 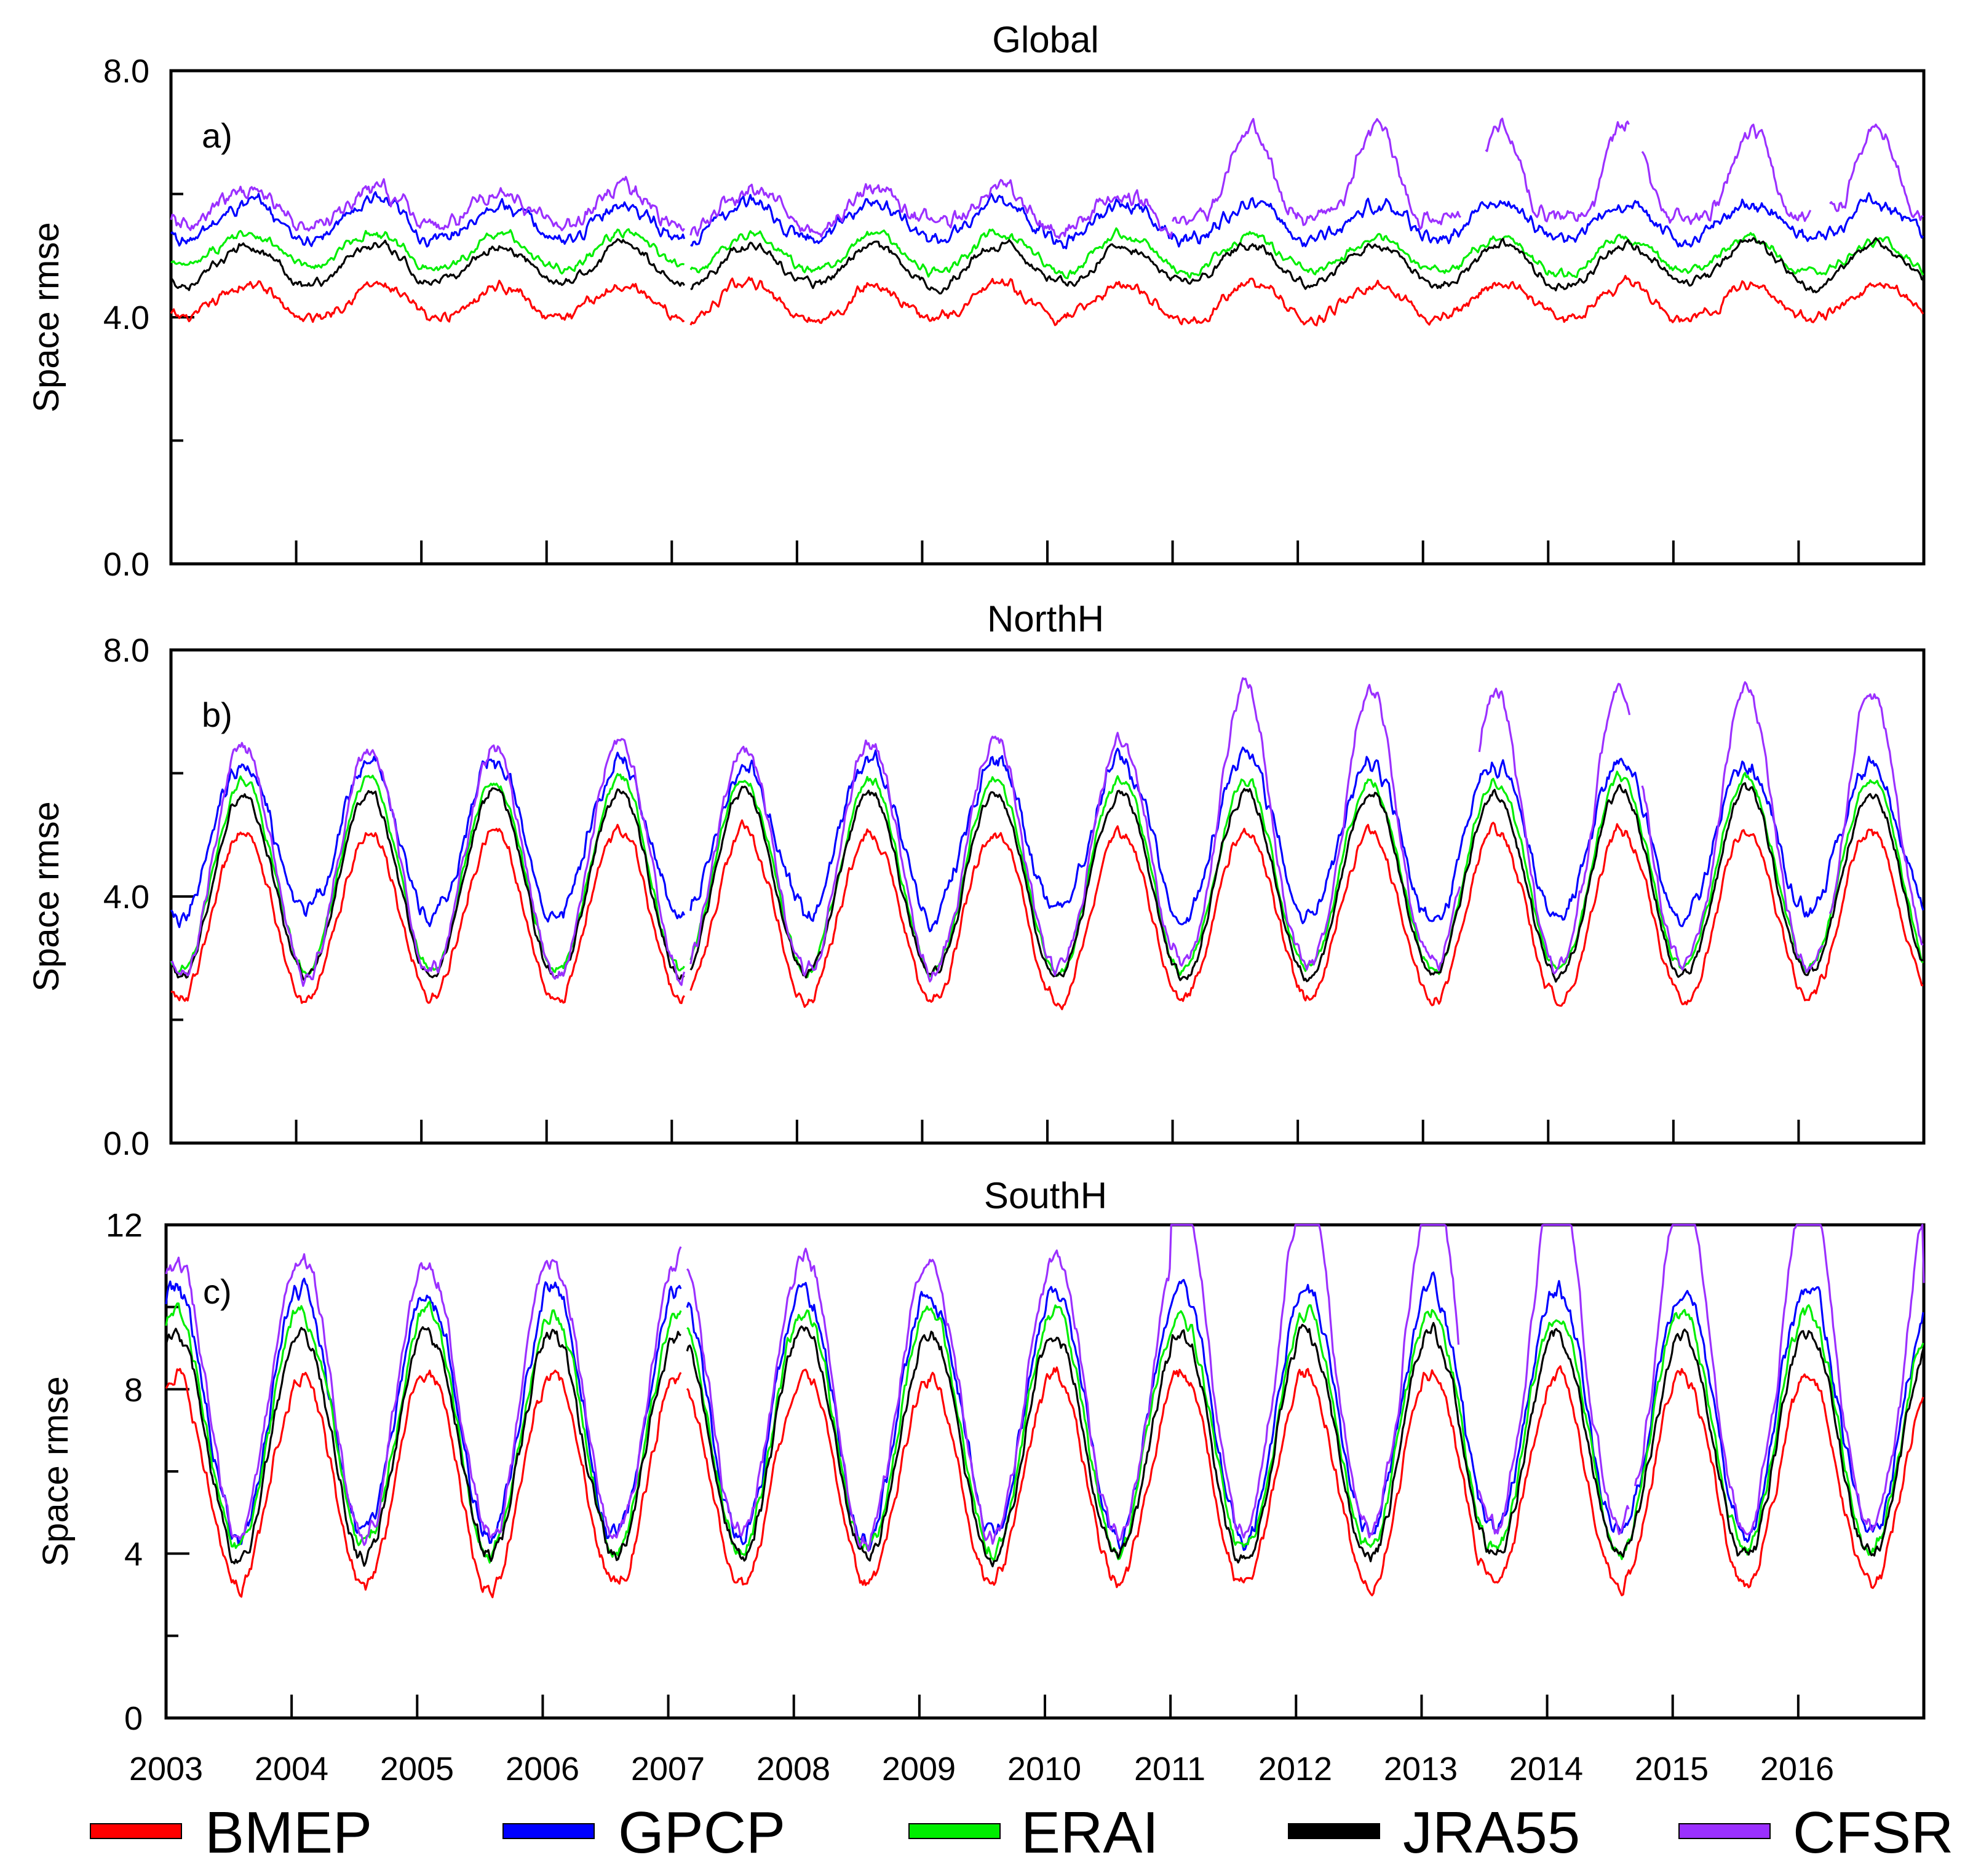 I want to click on panel-letter-global: a), so click(x=217, y=135).